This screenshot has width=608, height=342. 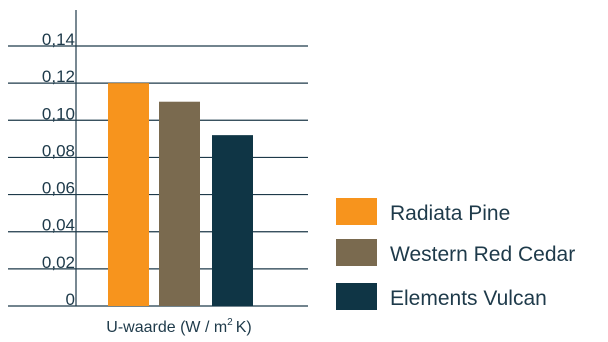 What do you see at coordinates (58, 150) in the screenshot?
I see `y-tick-label: 0,08` at bounding box center [58, 150].